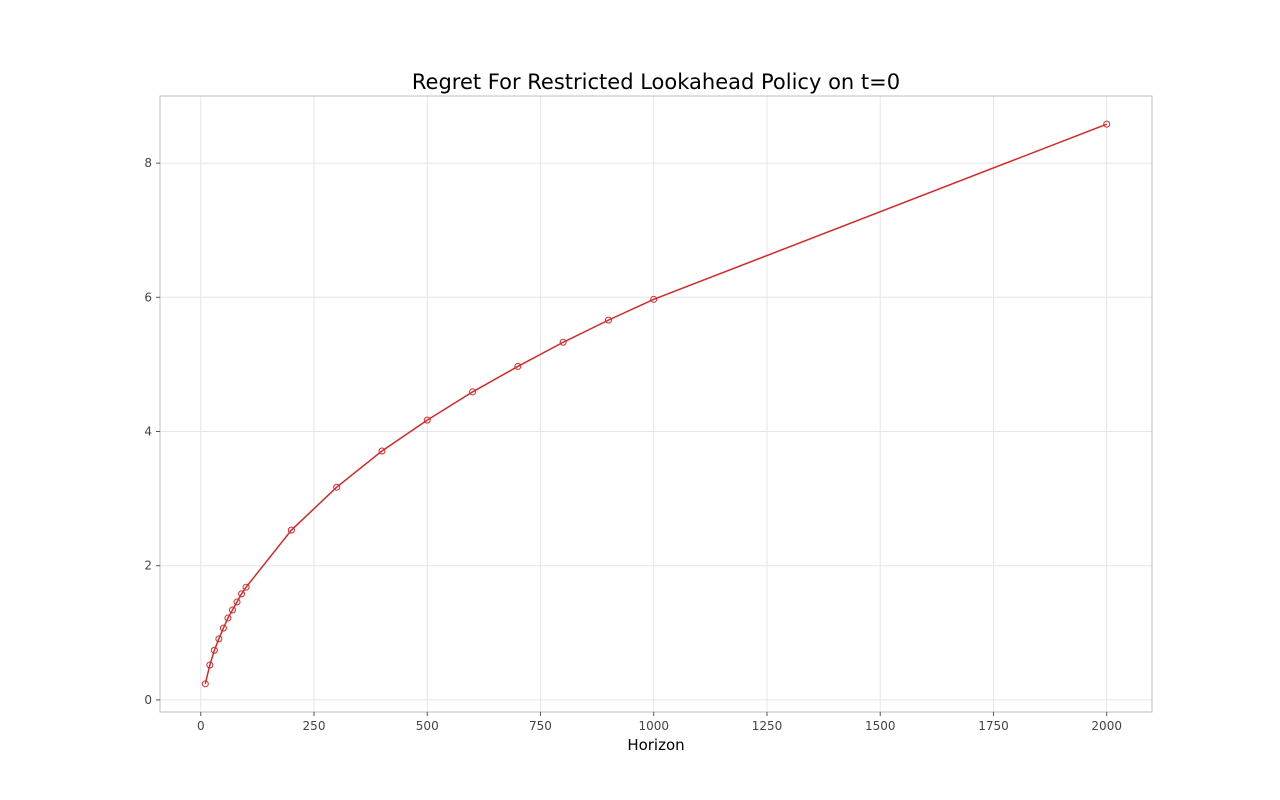  What do you see at coordinates (148, 566) in the screenshot?
I see `y-tick-label: 2` at bounding box center [148, 566].